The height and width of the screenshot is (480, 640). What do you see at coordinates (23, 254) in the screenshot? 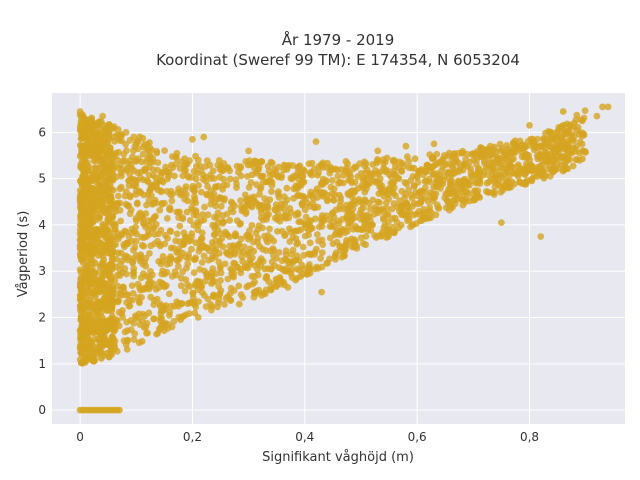
I see `y-axis-label: Vågperiod (s)` at bounding box center [23, 254].